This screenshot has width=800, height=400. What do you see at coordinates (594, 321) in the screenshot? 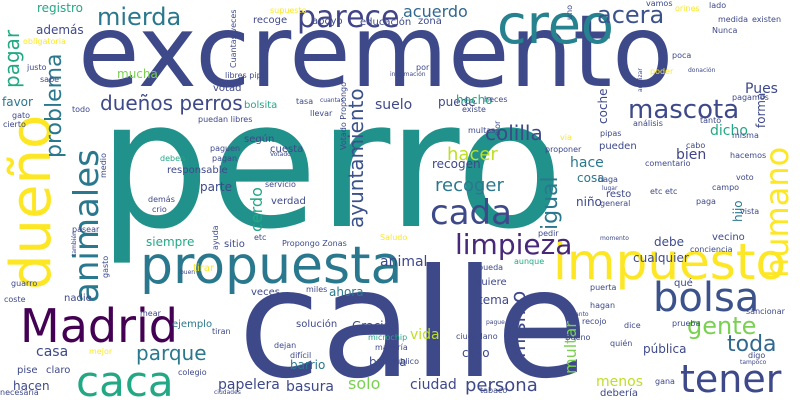
I see `word: recojo` at bounding box center [594, 321].